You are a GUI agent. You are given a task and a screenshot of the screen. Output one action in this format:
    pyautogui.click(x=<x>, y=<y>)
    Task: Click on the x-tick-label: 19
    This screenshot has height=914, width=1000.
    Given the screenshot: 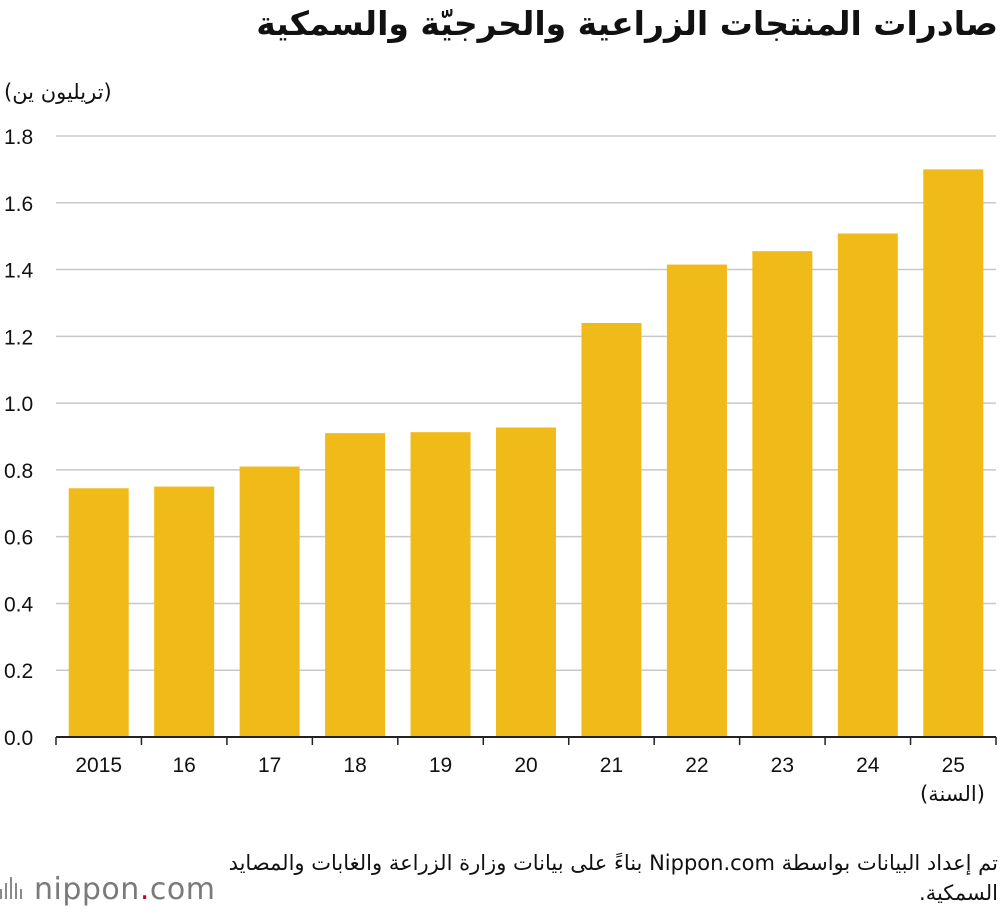 What is the action you would take?
    pyautogui.click(x=440, y=765)
    